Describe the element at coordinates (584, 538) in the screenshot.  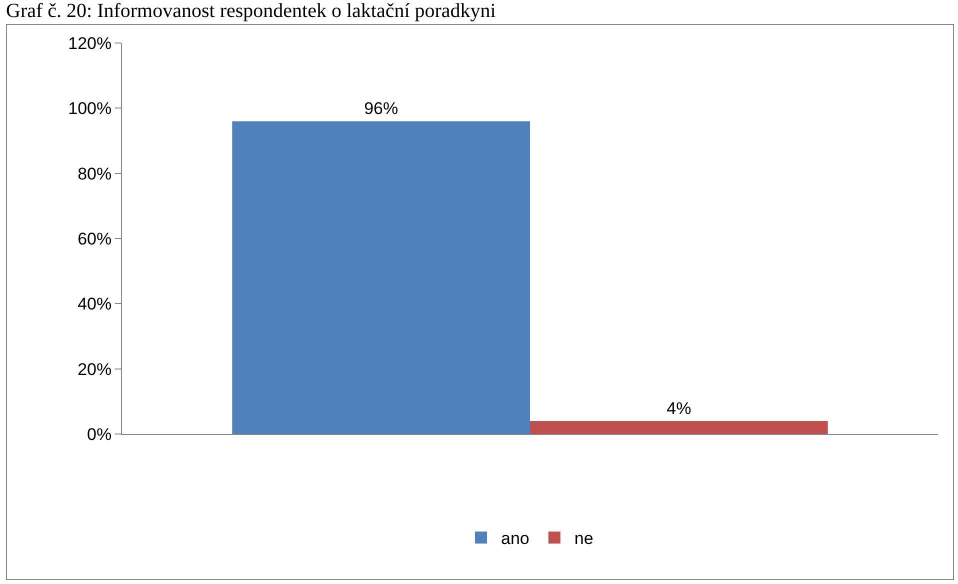
I see `legend-label: ne` at that location.